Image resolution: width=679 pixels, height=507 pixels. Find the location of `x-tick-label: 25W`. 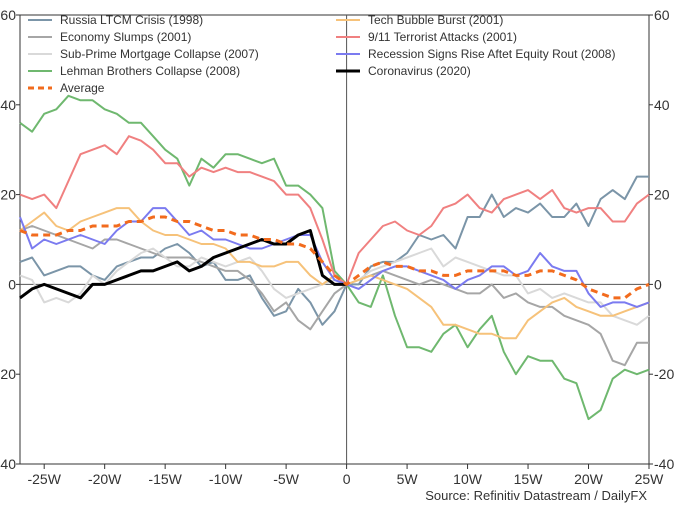

x-tick-label: 25W is located at coordinates (650, 479).